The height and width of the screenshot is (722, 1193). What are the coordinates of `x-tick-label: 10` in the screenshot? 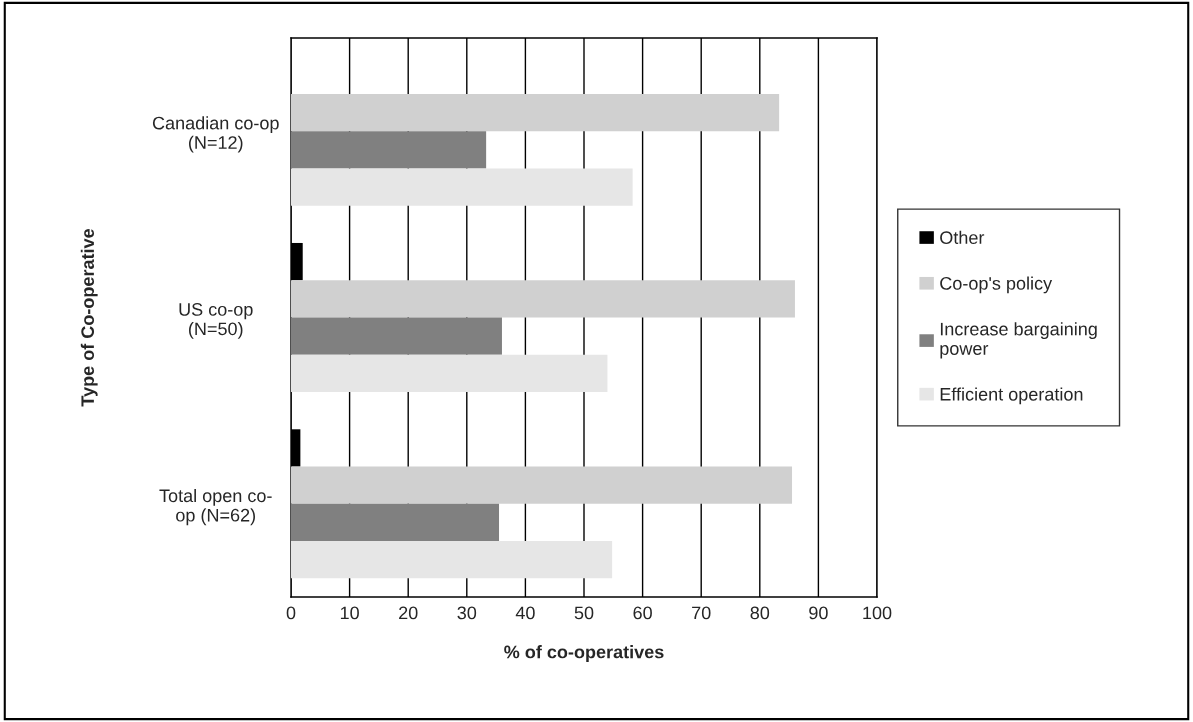 It's located at (349, 613).